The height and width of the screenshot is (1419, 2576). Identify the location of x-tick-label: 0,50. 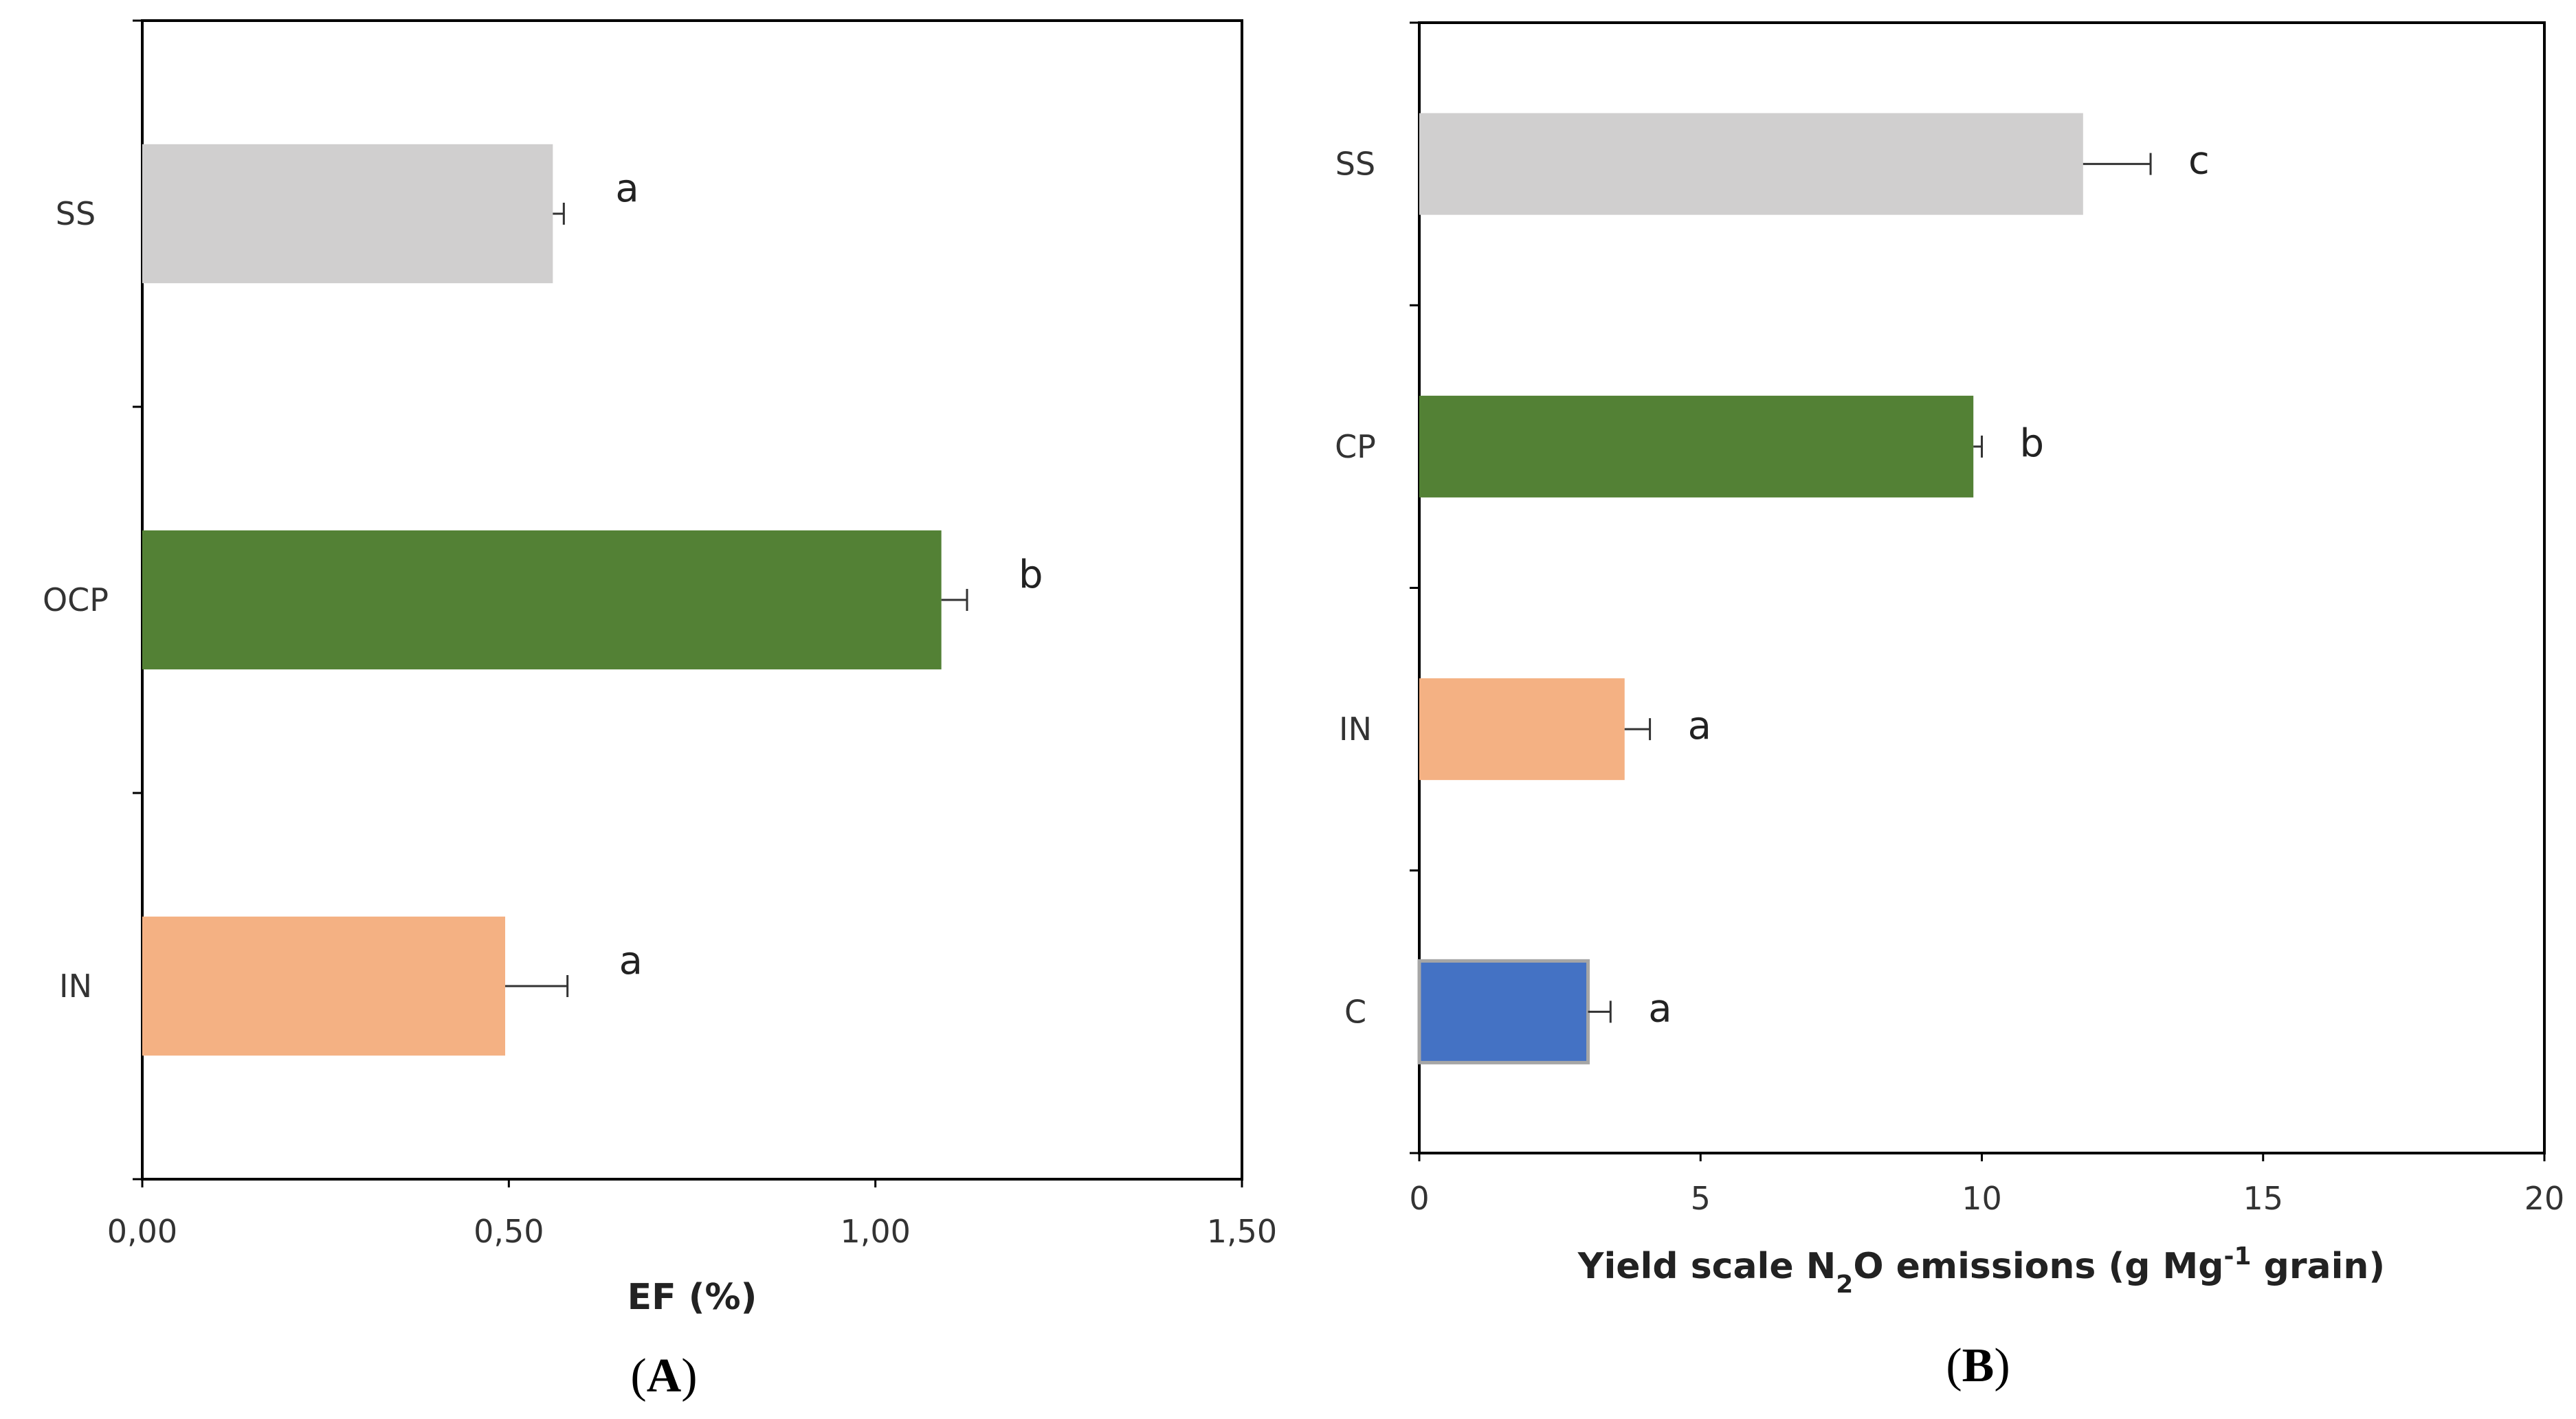
(509, 1231).